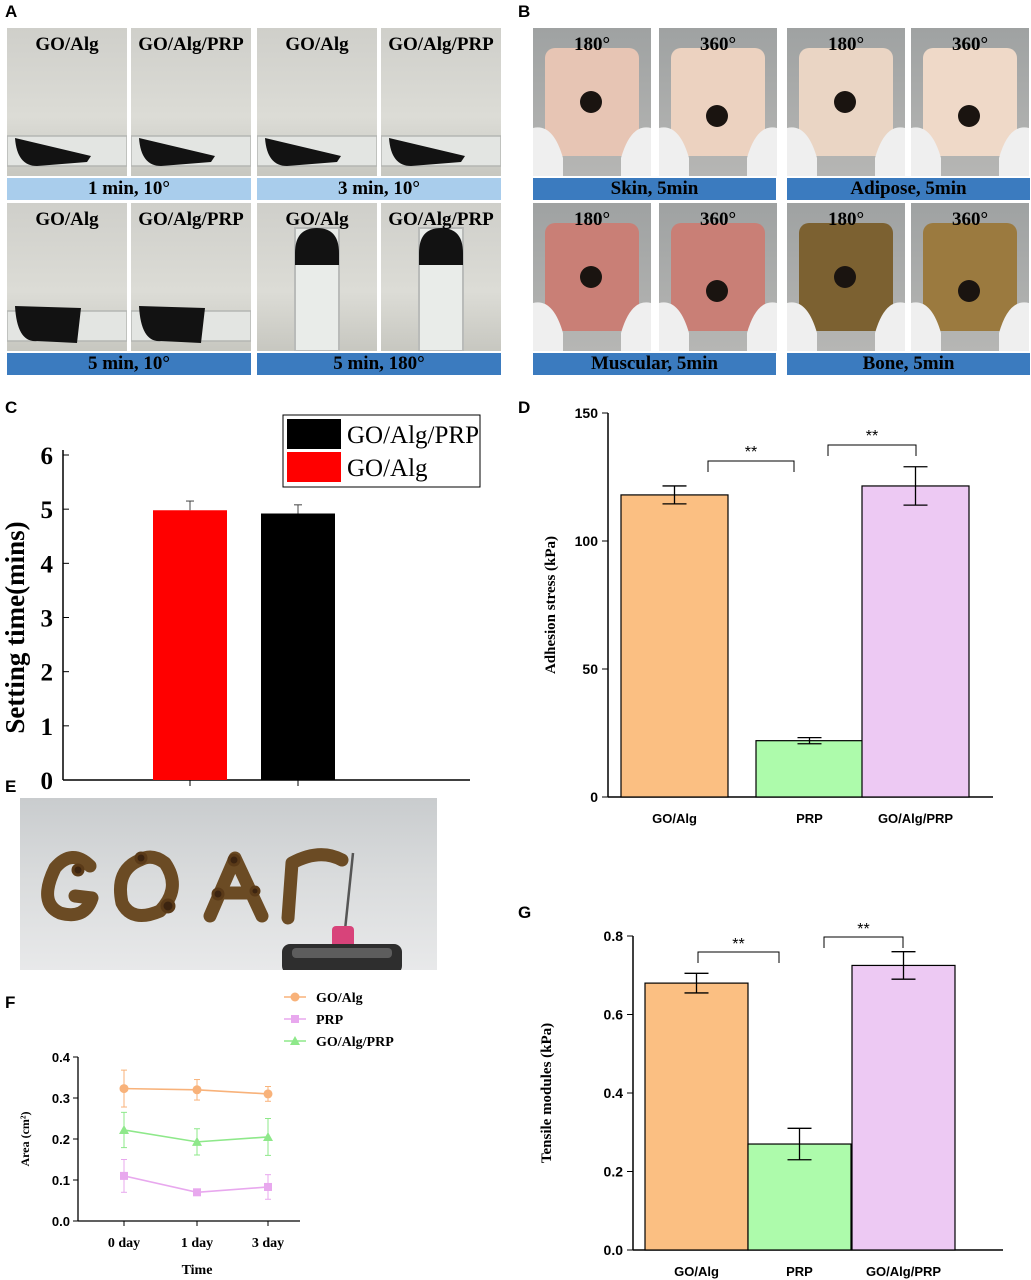 Image resolution: width=1031 pixels, height=1280 pixels. Describe the element at coordinates (25, 1138) in the screenshot. I see `y-axis-title: Area (cm²)` at that location.